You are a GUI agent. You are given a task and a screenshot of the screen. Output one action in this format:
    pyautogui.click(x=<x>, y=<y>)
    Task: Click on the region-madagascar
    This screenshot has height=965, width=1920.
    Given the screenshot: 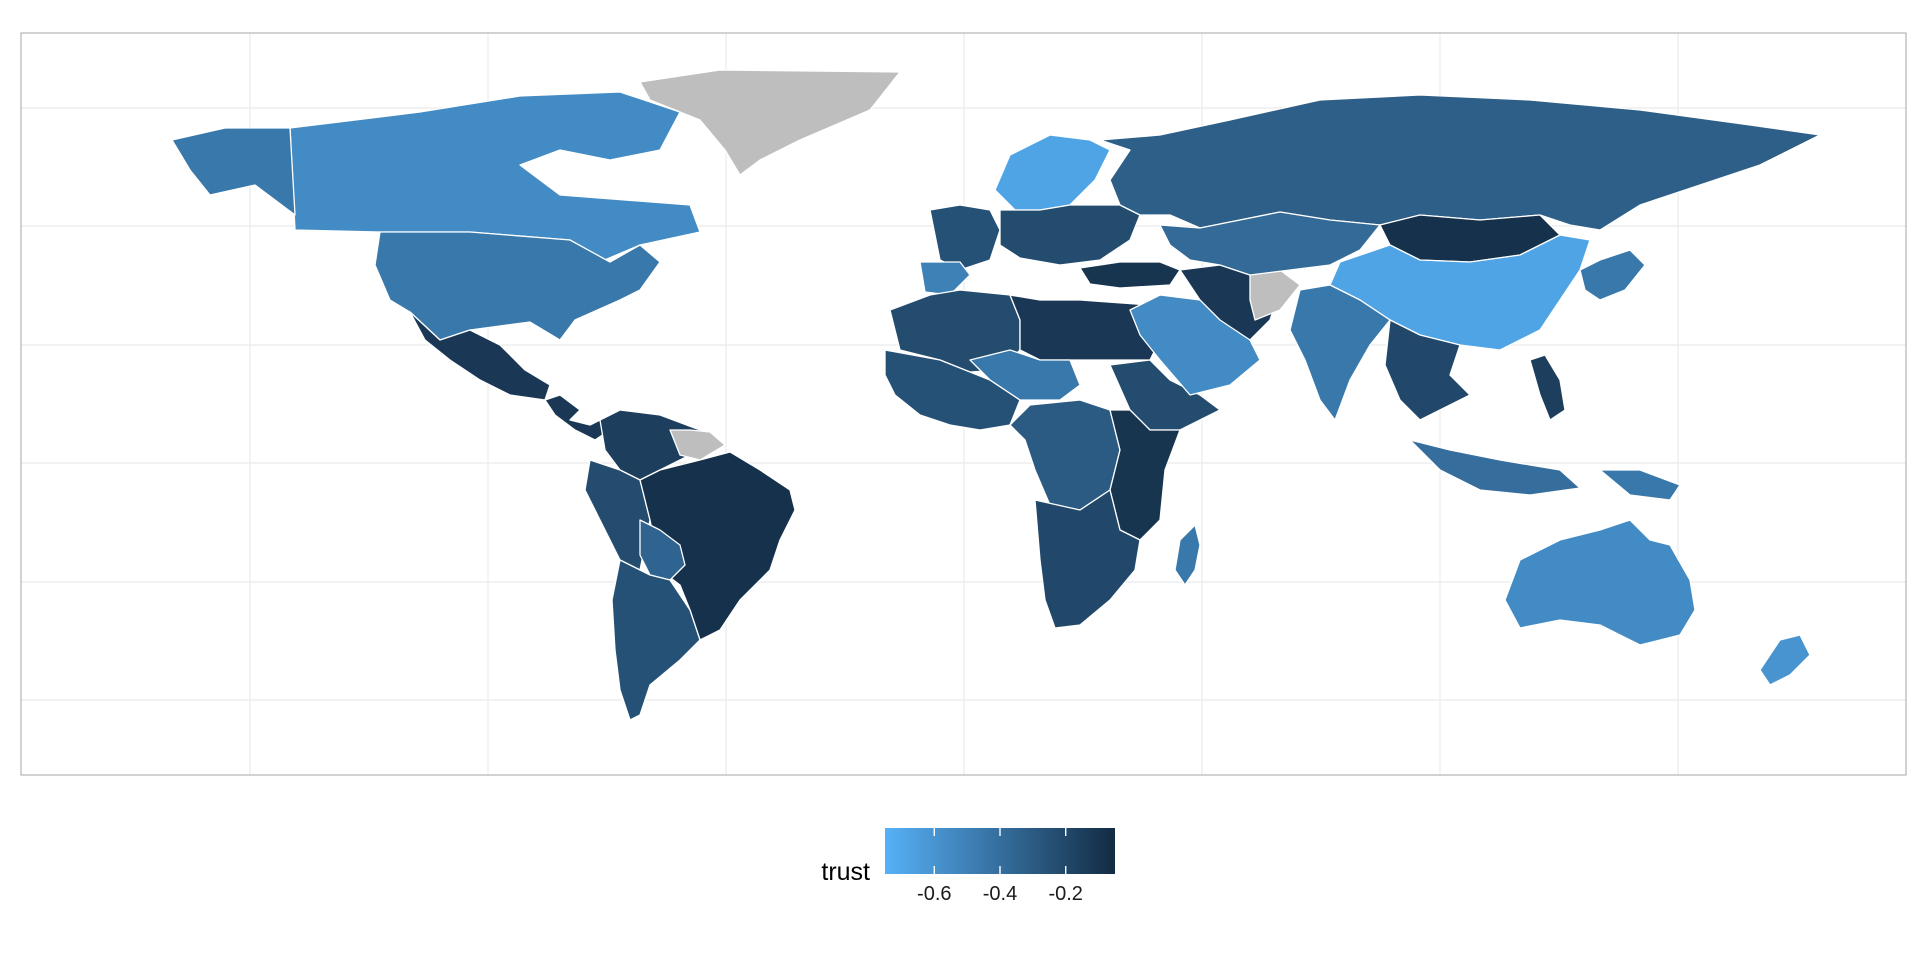 What is the action you would take?
    pyautogui.click(x=1187, y=555)
    